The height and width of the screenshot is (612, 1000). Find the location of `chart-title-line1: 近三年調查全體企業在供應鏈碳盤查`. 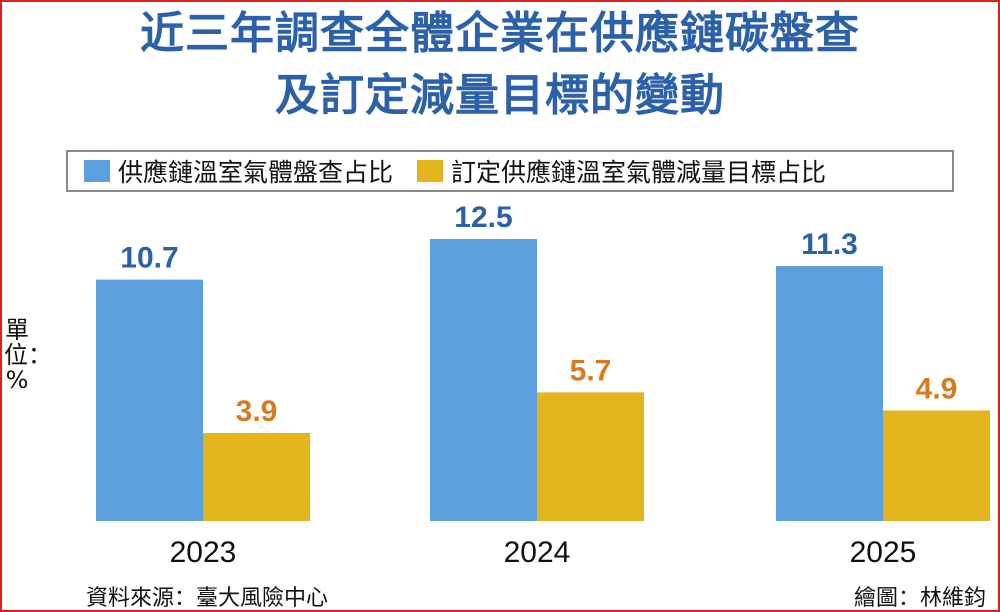

chart-title-line1: 近三年調查全體企業在供應鏈碳盤查 is located at coordinates (500, 33).